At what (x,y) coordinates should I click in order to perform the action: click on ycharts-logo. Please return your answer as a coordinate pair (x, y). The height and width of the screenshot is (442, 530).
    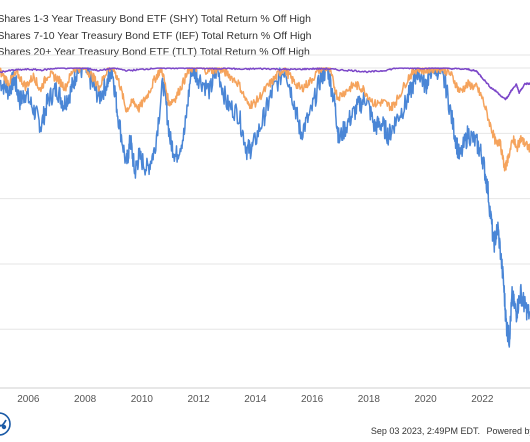
    Looking at the image, I should click on (6, 424).